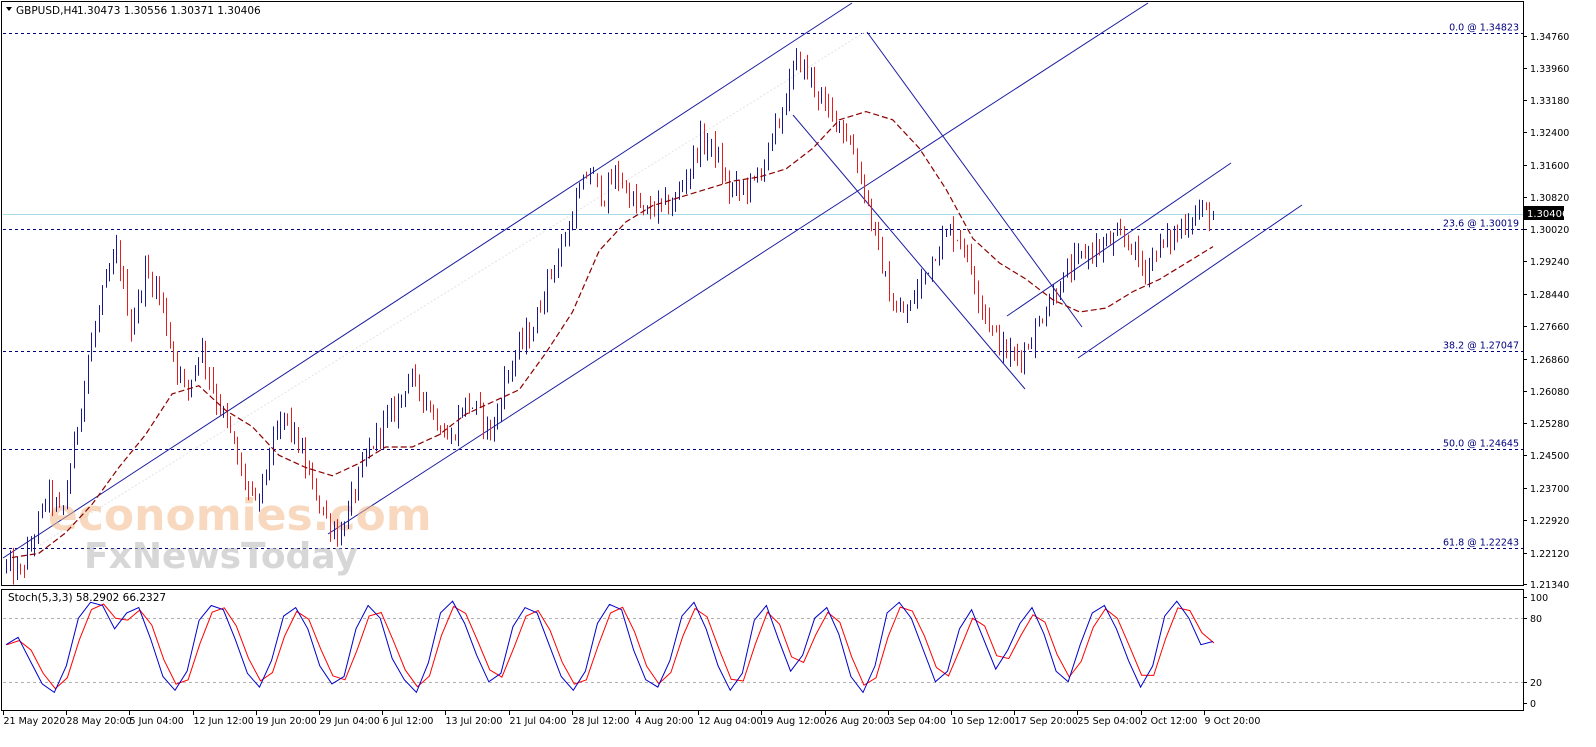 The image size is (1596, 747). What do you see at coordinates (35, 721) in the screenshot?
I see `time-tick-label: 21 May 2020` at bounding box center [35, 721].